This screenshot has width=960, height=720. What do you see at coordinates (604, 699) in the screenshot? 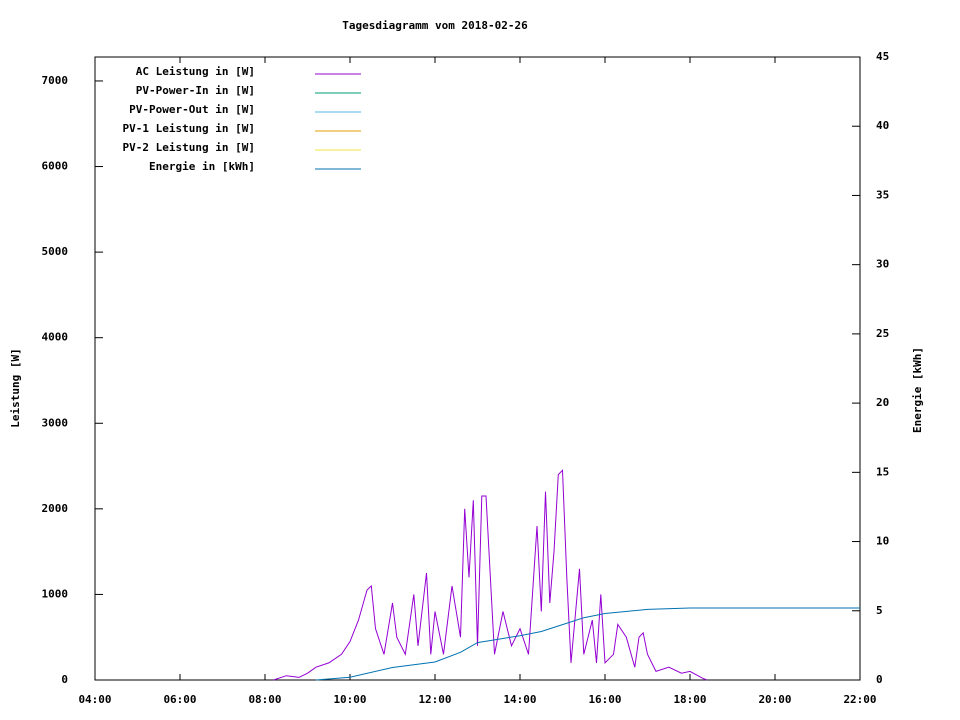
I see `x-tick-label: 16:00` at bounding box center [604, 699].